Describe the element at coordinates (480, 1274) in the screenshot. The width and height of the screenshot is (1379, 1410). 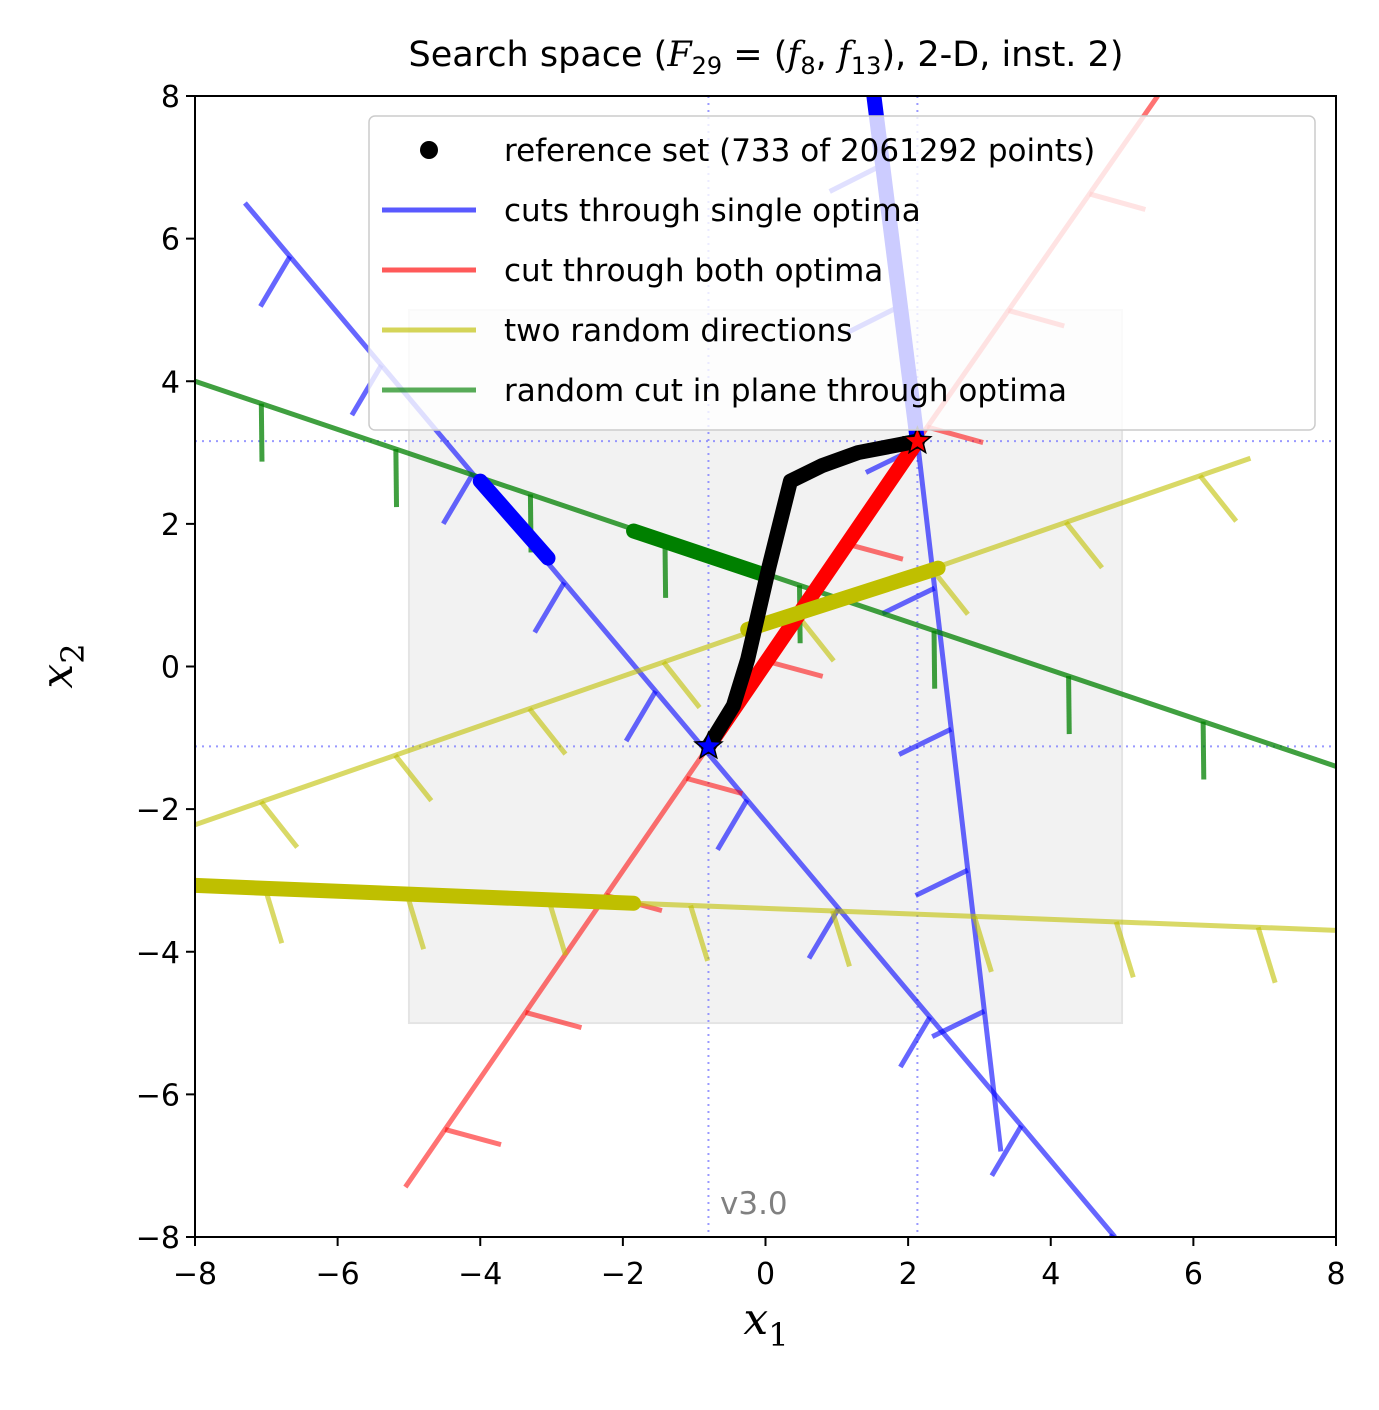
I see `x-tick-label: −4` at that location.